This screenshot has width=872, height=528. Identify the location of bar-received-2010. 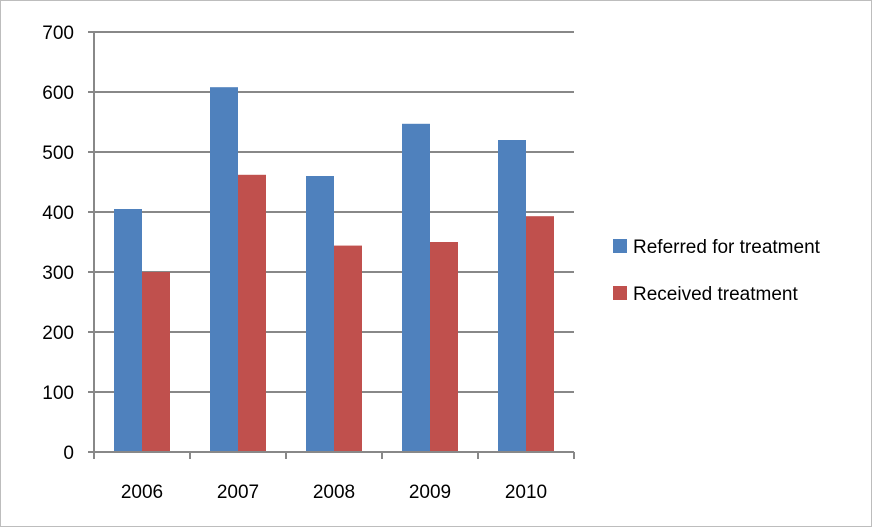
(540, 334).